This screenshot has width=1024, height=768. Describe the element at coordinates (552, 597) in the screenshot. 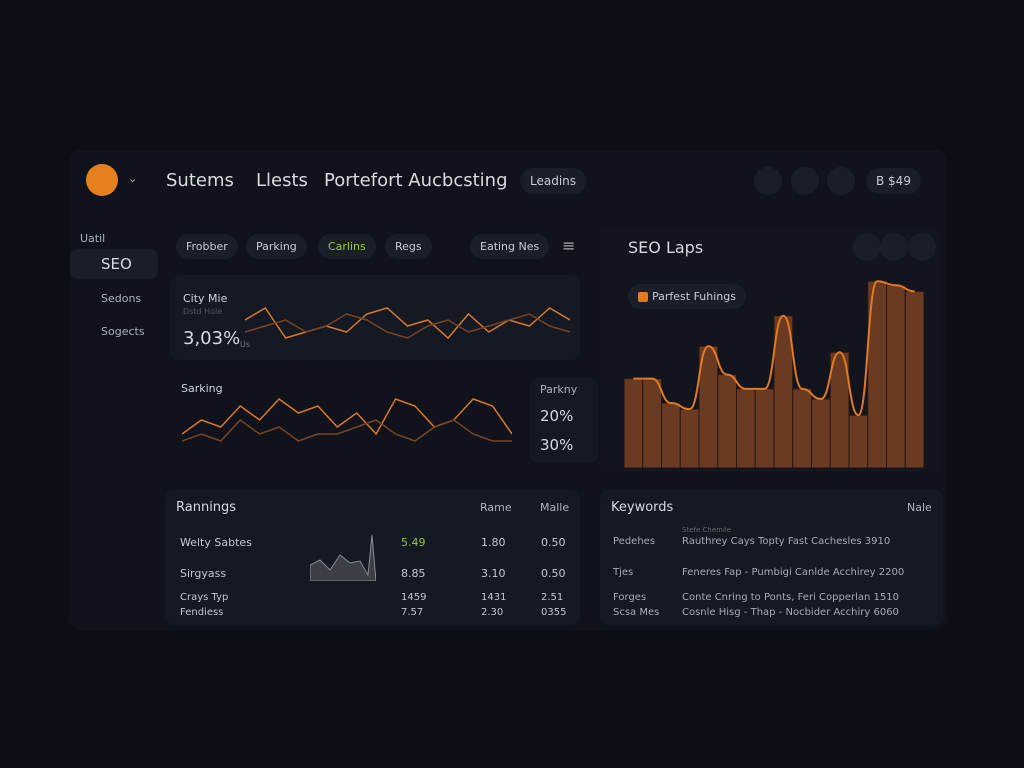

I see `table-cell: 2.51` at that location.